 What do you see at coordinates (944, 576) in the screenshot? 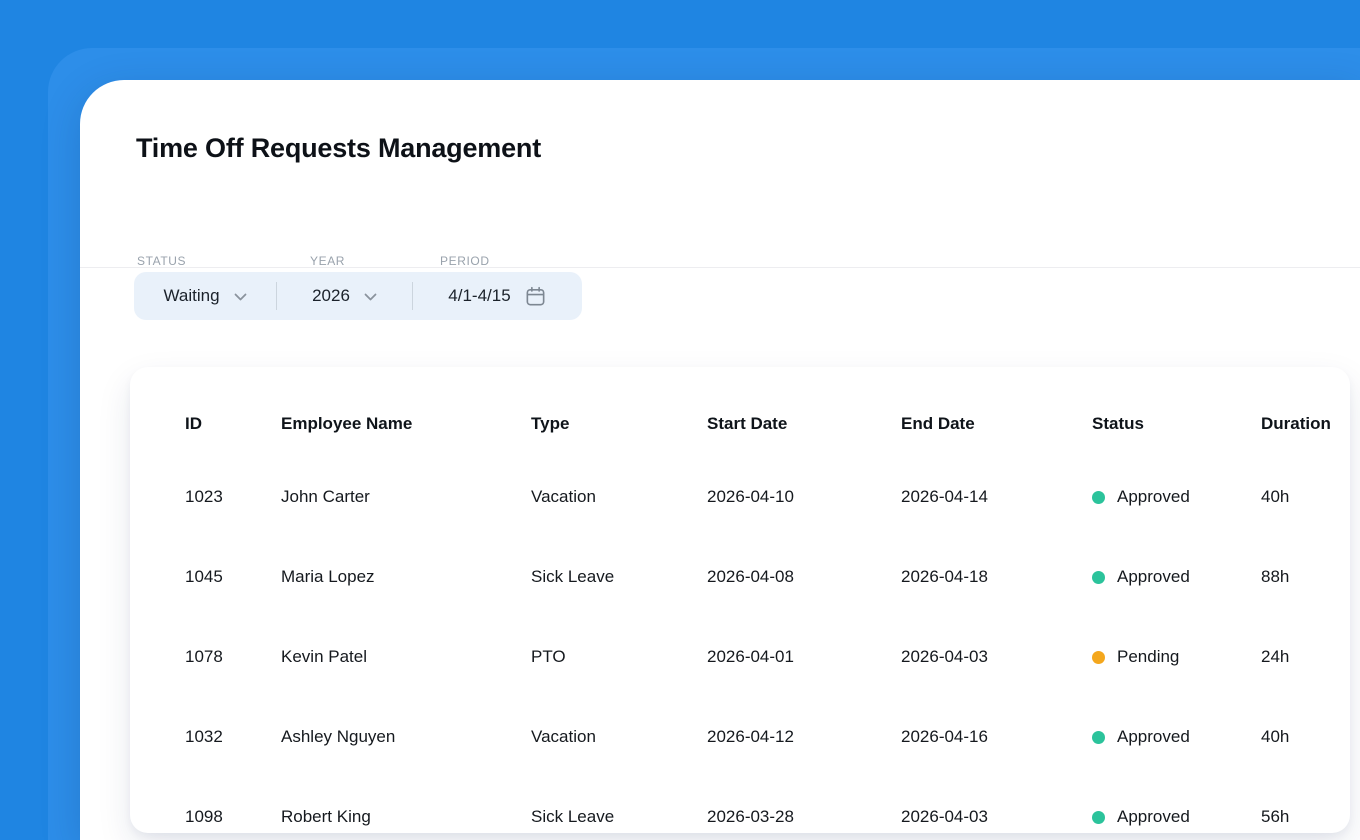
I see `end-cell: 2026-04-18` at bounding box center [944, 576].